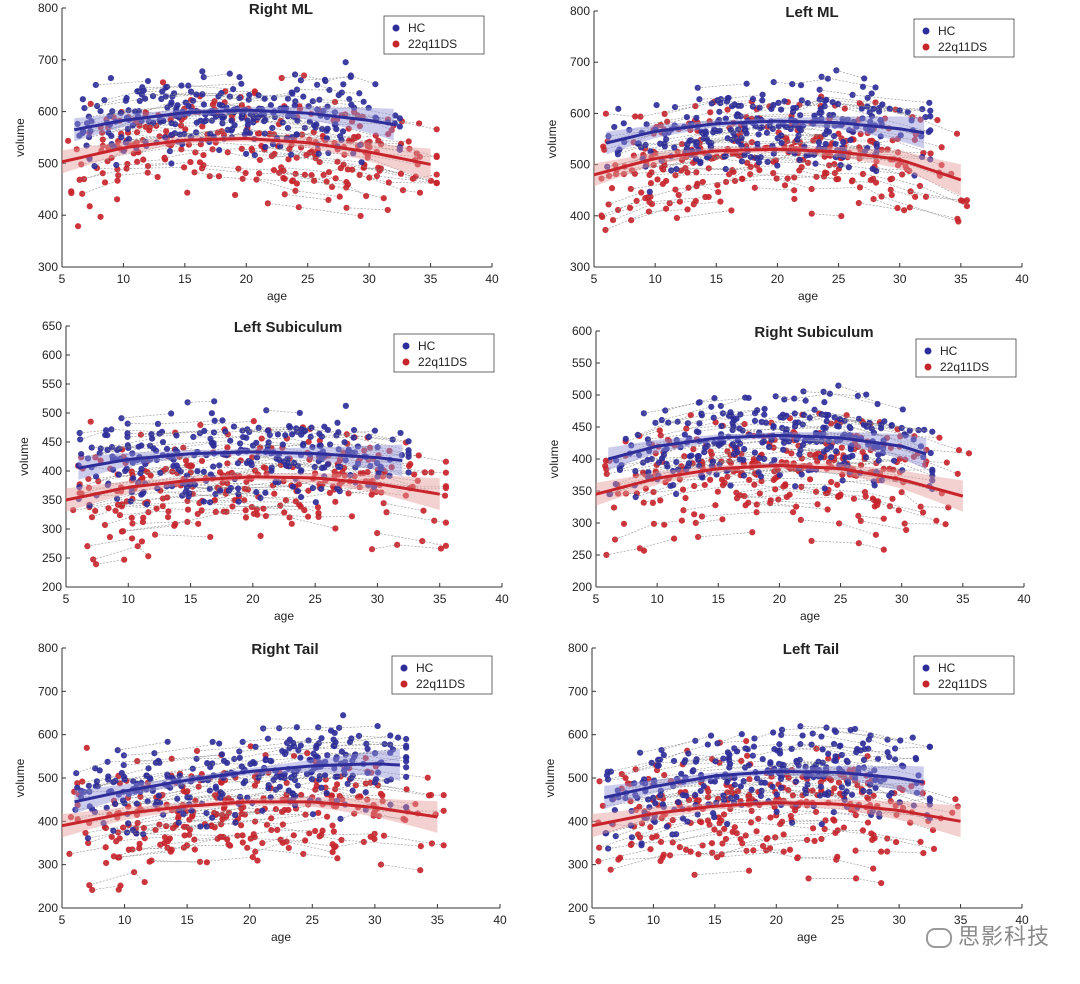 Image resolution: width=1080 pixels, height=984 pixels. What do you see at coordinates (281, 9) in the screenshot?
I see `chart-title: Right ML` at bounding box center [281, 9].